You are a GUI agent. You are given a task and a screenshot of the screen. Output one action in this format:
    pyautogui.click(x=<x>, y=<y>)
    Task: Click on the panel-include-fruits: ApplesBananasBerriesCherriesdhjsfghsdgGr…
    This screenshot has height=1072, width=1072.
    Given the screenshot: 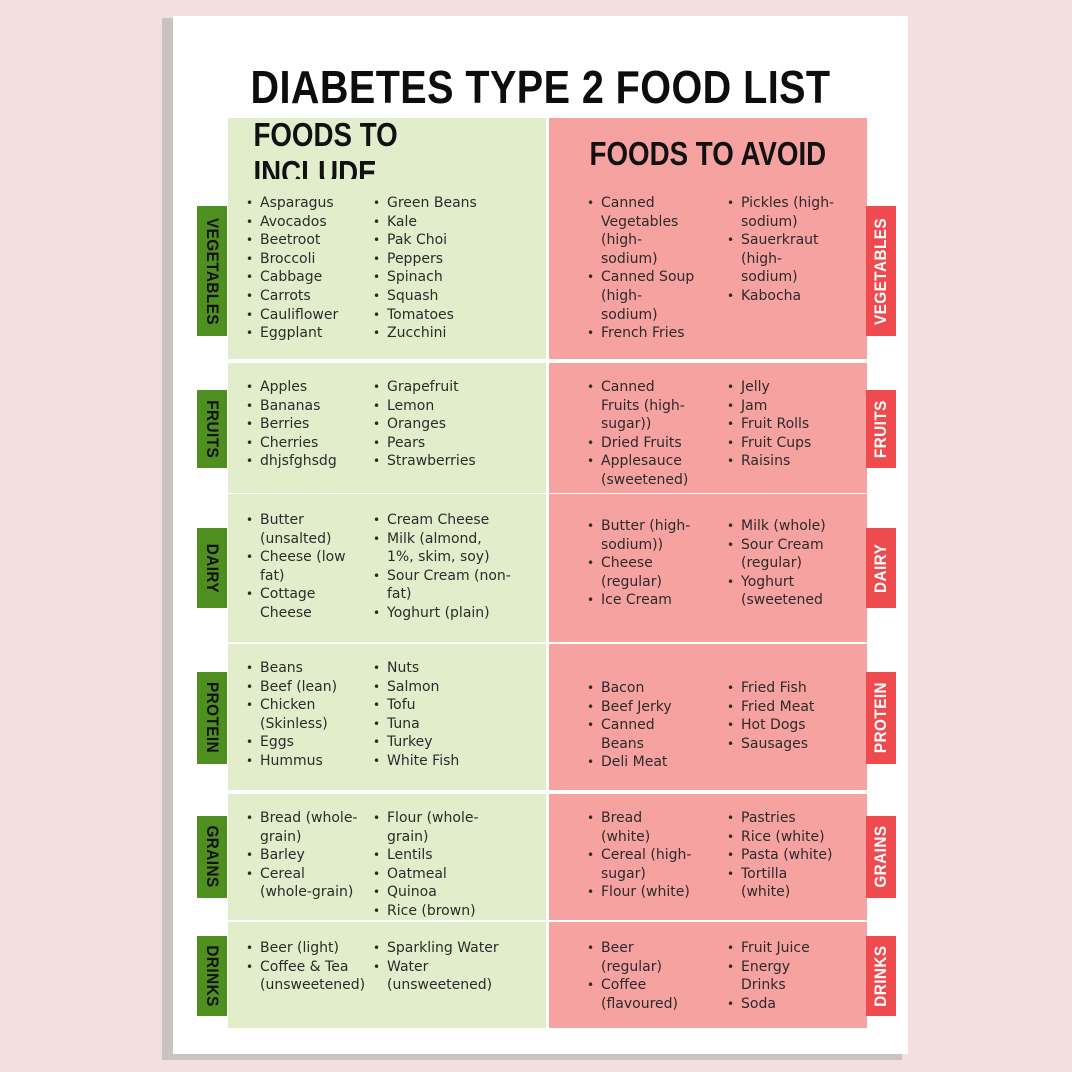 What is the action you would take?
    pyautogui.click(x=387, y=428)
    